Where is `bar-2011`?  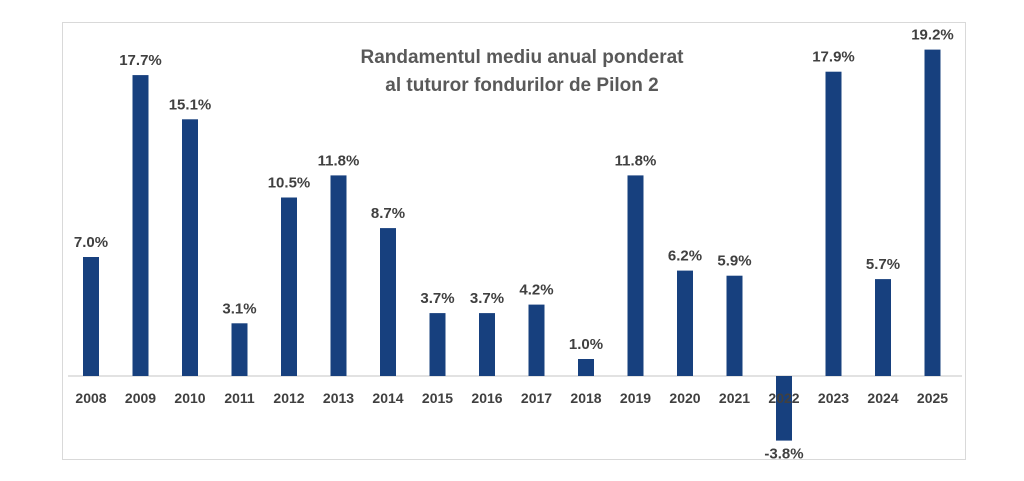 bar-2011 is located at coordinates (239, 349).